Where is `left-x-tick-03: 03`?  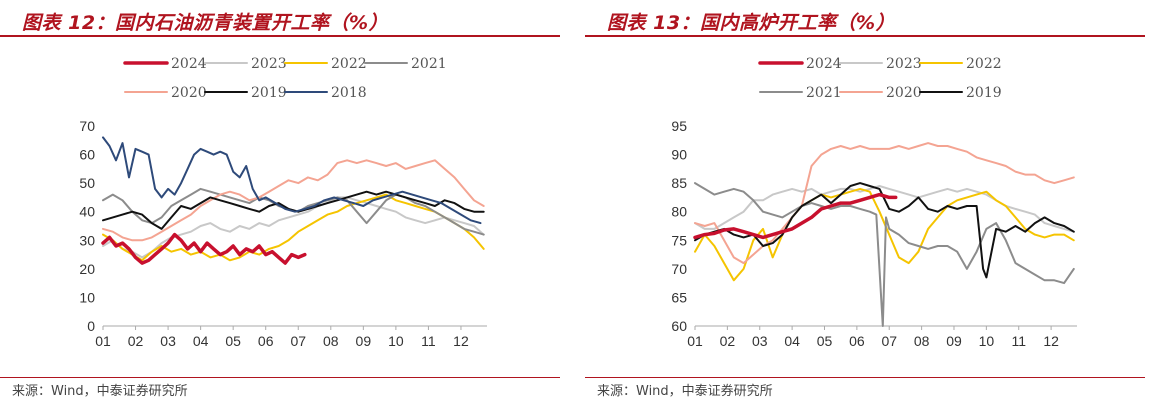
left-x-tick-03: 03 is located at coordinates (168, 341).